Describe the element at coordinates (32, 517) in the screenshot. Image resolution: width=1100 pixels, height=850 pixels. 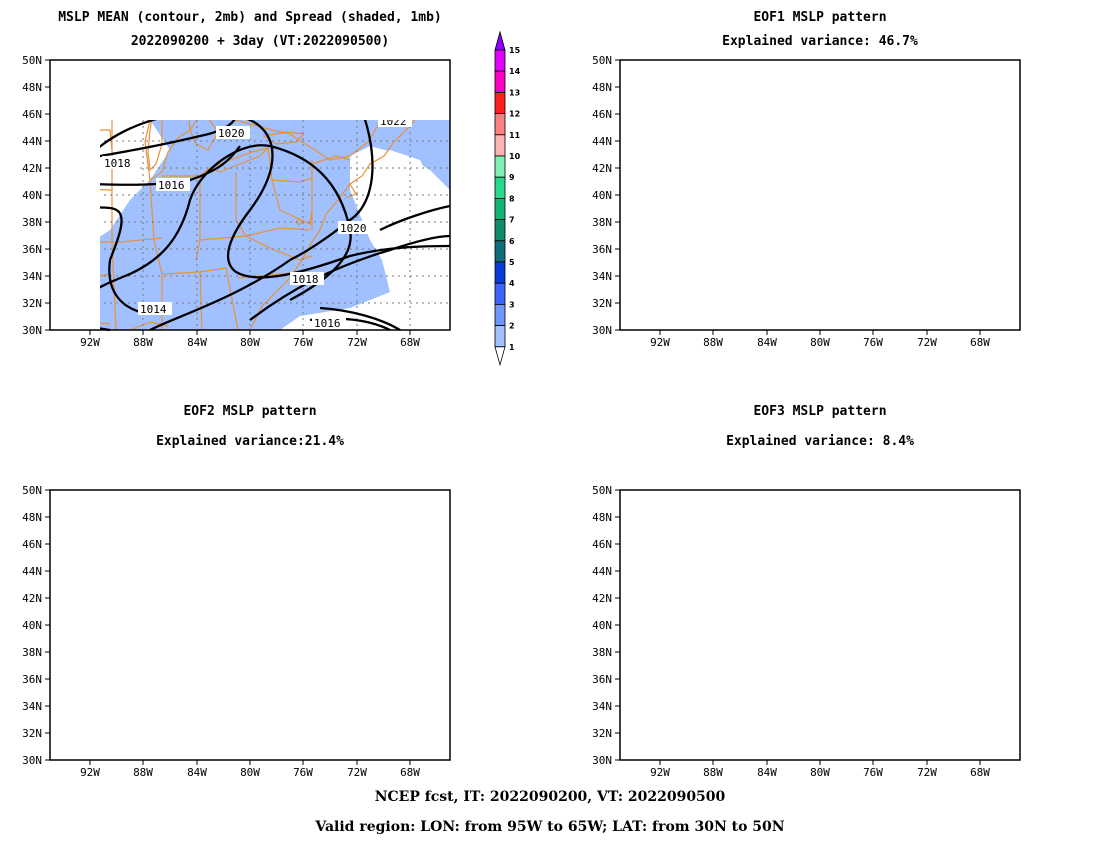
I see `lat-tick-label: 48N` at that location.